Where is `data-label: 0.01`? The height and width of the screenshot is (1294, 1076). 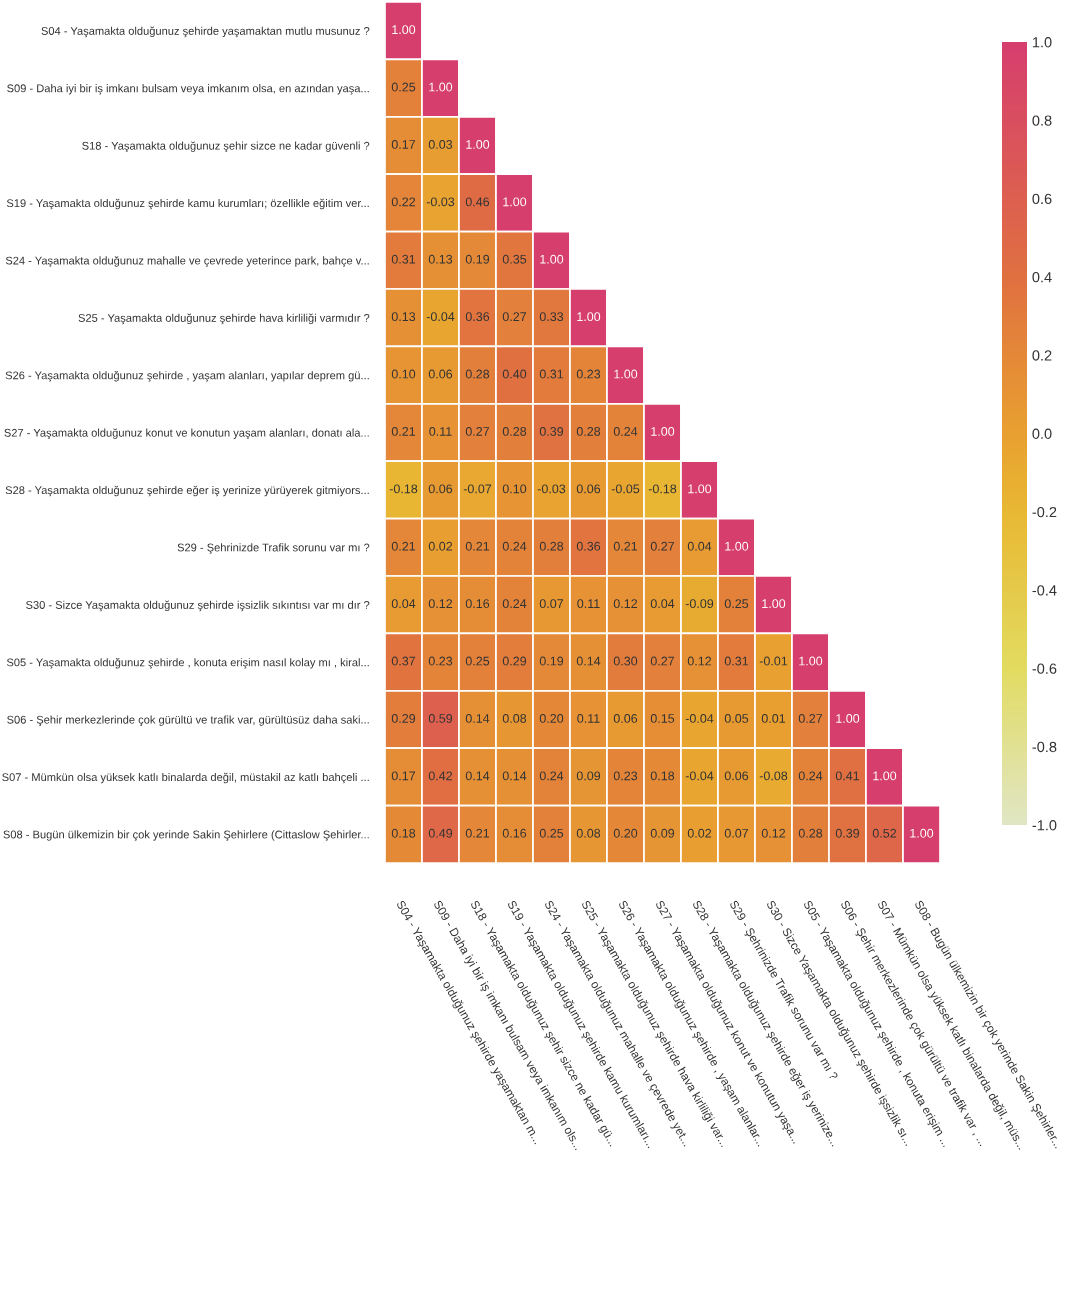
data-label: 0.01 is located at coordinates (773, 718).